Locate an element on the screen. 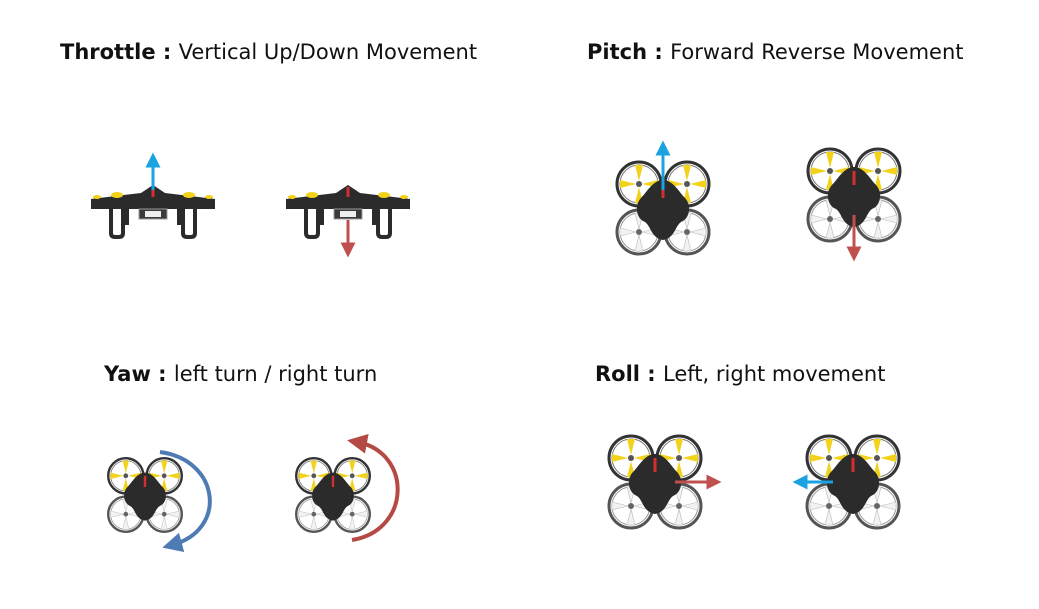 The image size is (1039, 609). roll-sep: : is located at coordinates (652, 374).